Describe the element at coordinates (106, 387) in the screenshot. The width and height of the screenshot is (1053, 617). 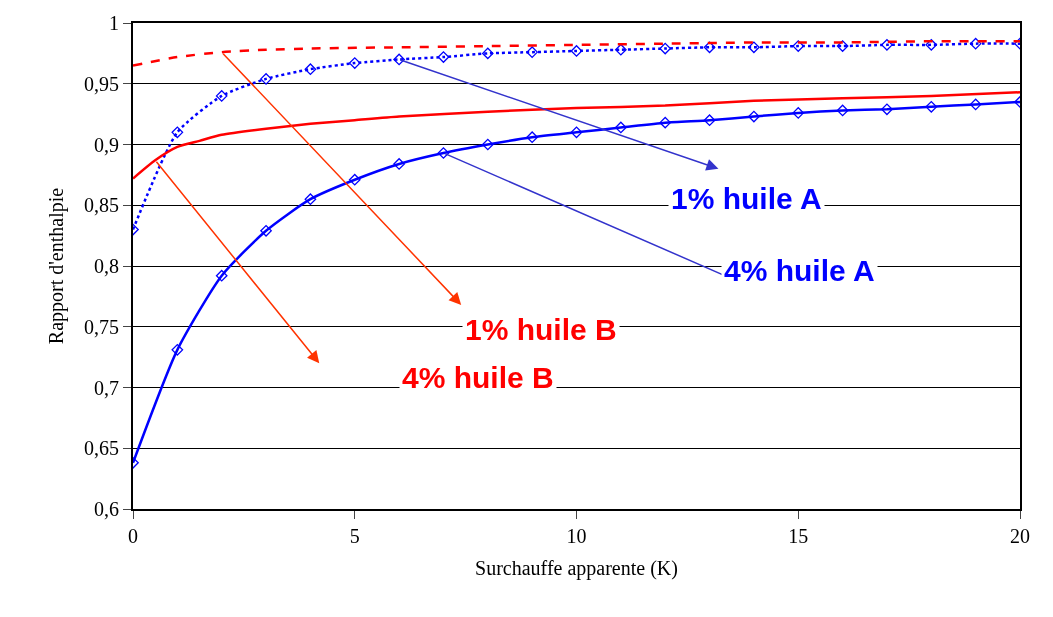
I see `y-tick-label: 0,7` at that location.